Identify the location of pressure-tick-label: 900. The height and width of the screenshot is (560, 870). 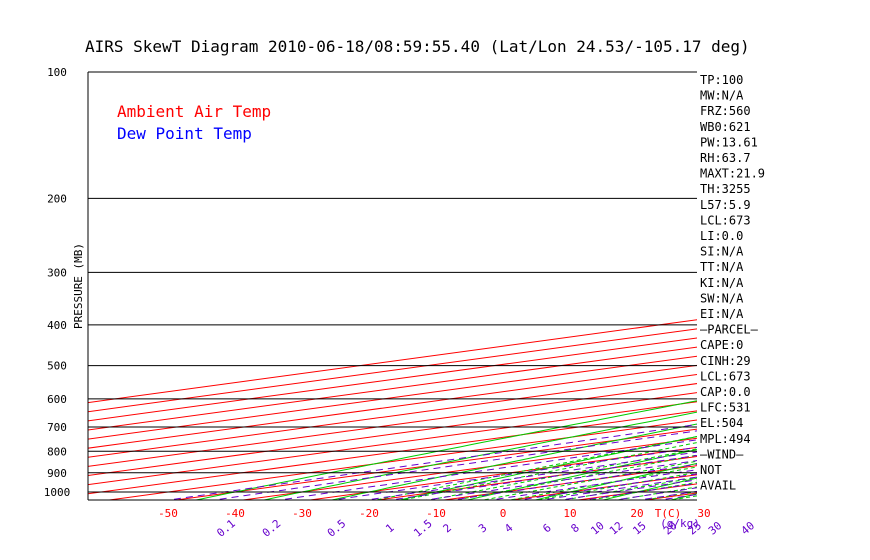
(57, 473).